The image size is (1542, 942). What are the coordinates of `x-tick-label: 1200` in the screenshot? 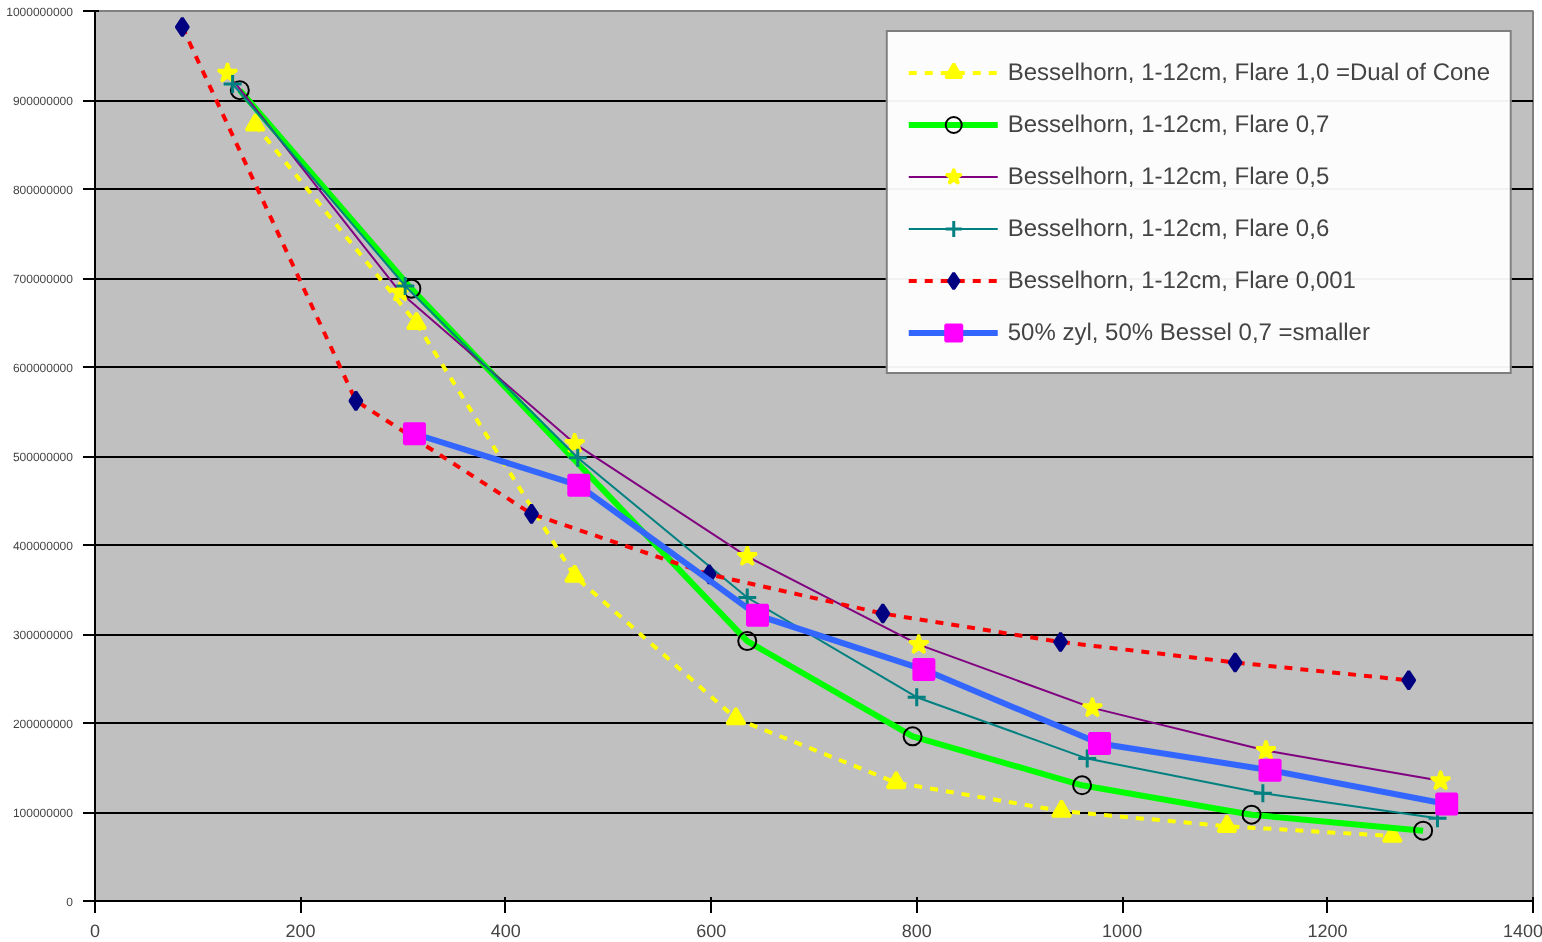 It's located at (1327, 931).